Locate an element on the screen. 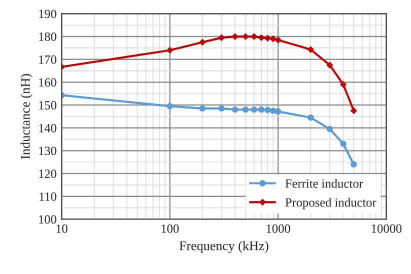 The height and width of the screenshot is (274, 411). y-tick-label: 180 is located at coordinates (47, 36).